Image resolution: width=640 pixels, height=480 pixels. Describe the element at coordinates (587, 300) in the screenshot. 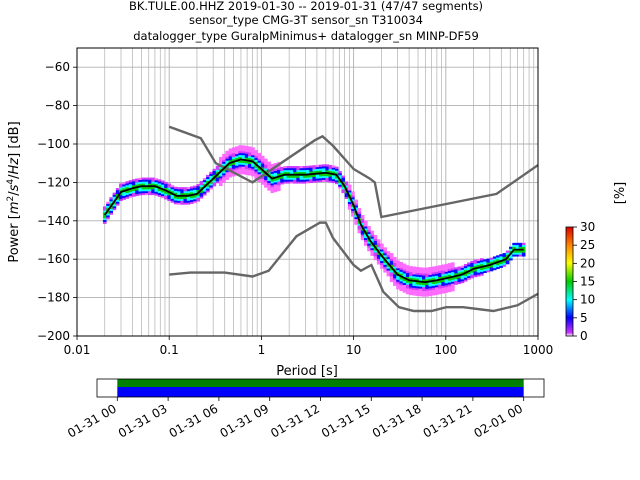

I see `colorbar-tick-label: 10` at that location.